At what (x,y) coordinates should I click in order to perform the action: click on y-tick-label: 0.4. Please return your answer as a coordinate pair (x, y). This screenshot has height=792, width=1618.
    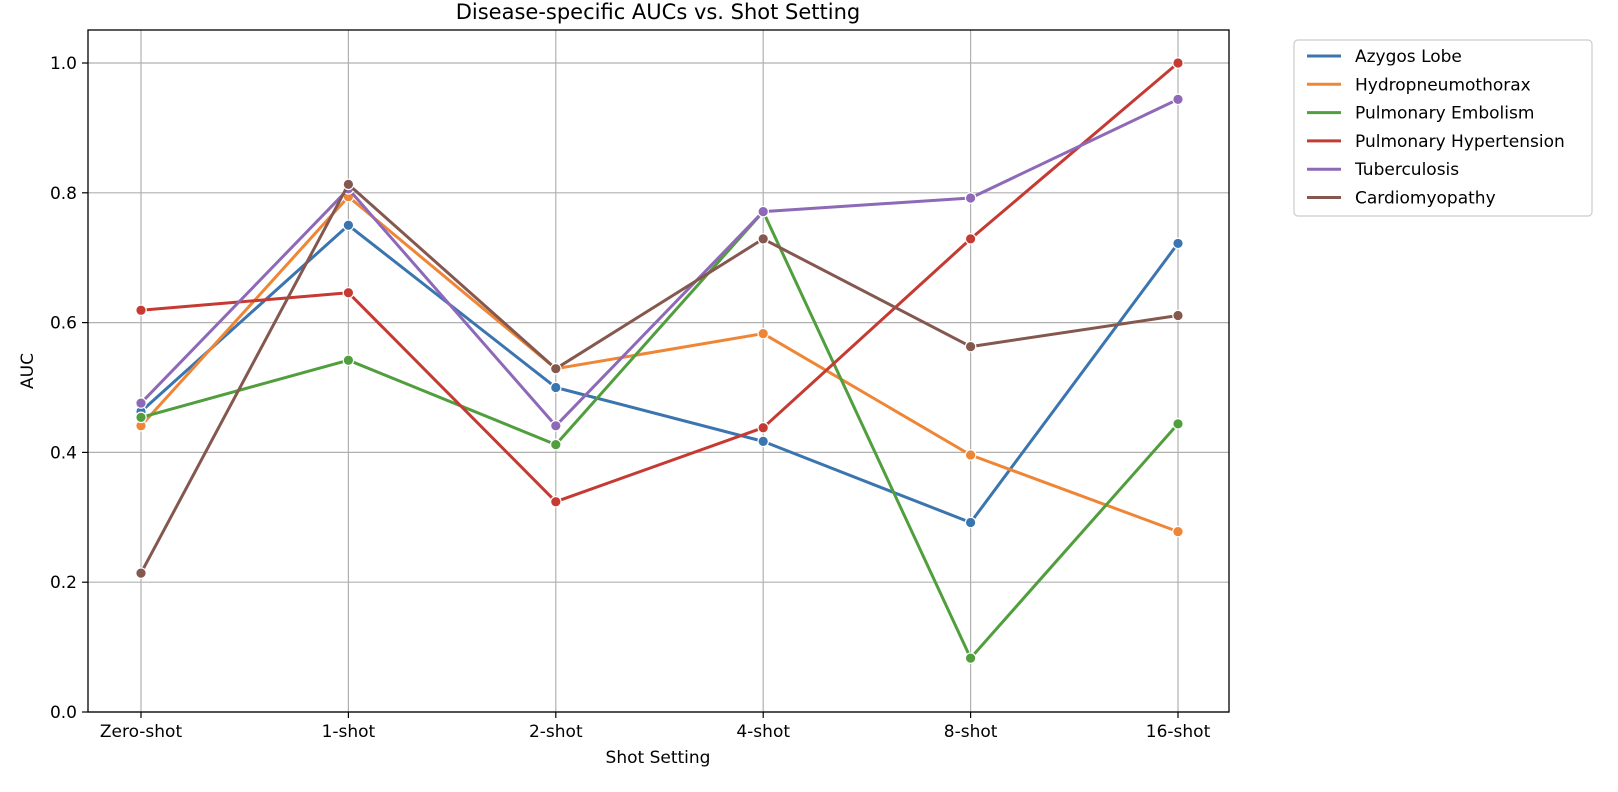
    Looking at the image, I should click on (63, 453).